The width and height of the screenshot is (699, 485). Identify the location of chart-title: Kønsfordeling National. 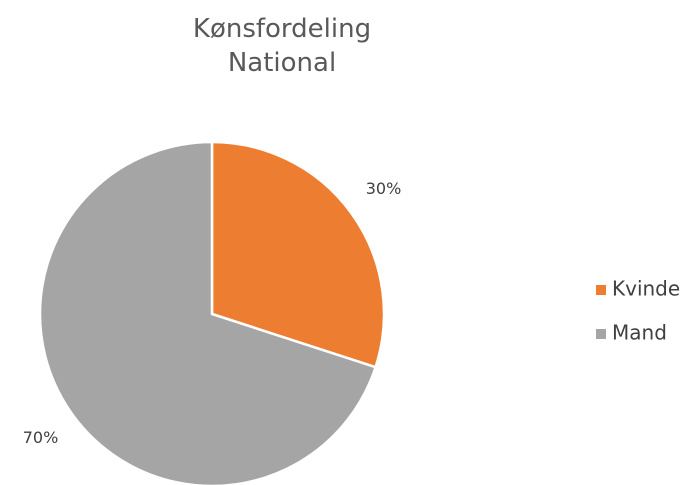
(282, 46).